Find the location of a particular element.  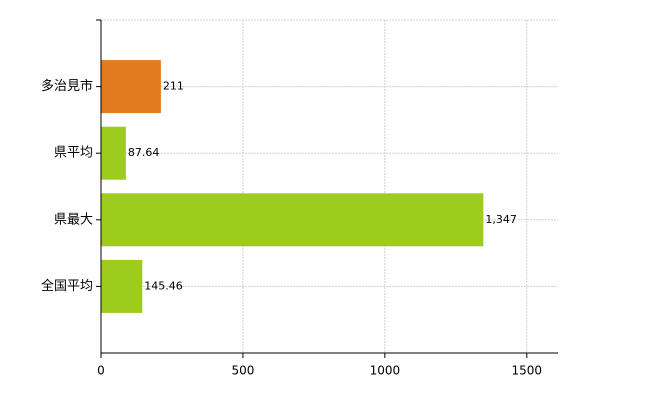

value-label: 211 is located at coordinates (173, 86).